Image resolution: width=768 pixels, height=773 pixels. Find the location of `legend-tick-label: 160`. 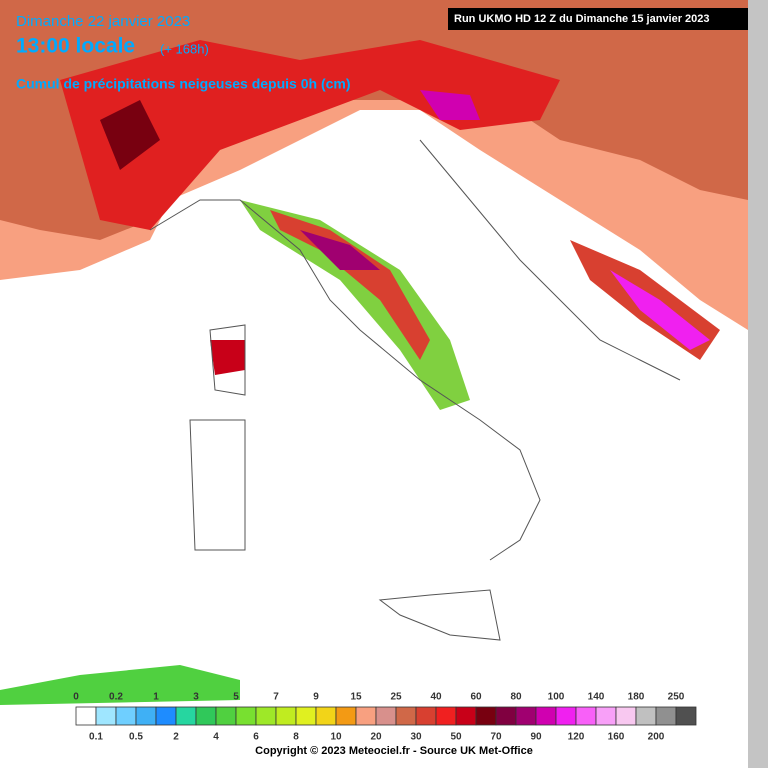

legend-tick-label: 160 is located at coordinates (616, 737).